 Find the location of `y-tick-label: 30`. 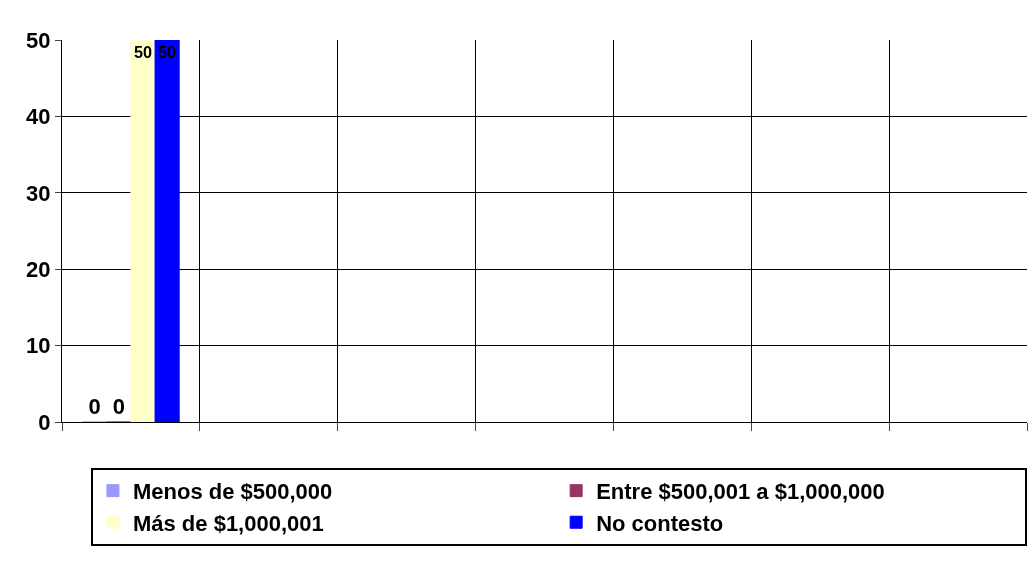

y-tick-label: 30 is located at coordinates (38, 193).